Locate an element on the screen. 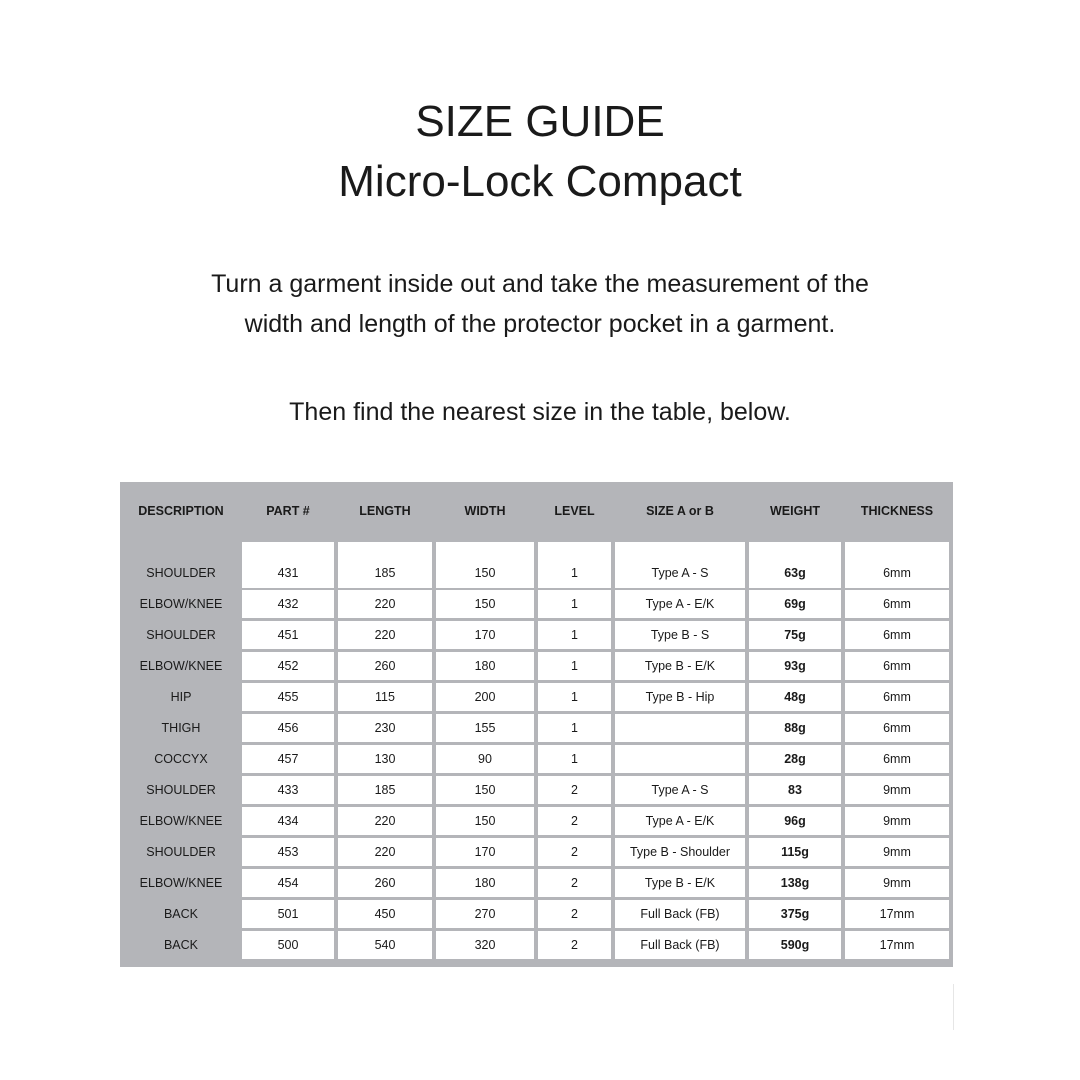 This screenshot has width=1080, height=1080. table-cell: 180 is located at coordinates (485, 666).